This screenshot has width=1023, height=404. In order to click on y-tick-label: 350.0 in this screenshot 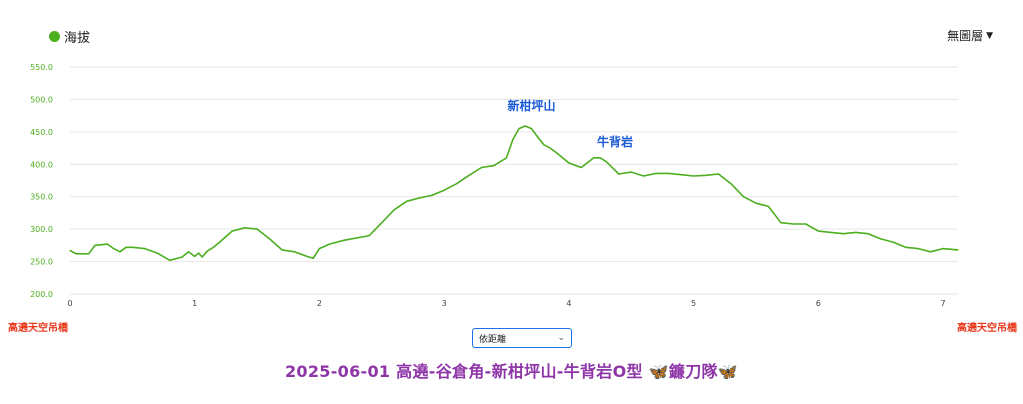, I will do `click(41, 197)`.